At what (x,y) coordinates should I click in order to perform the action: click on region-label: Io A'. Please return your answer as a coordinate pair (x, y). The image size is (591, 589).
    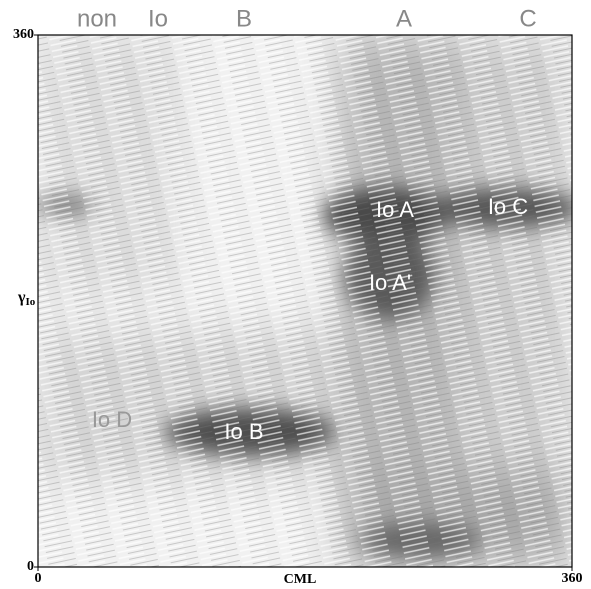
    Looking at the image, I should click on (390, 282).